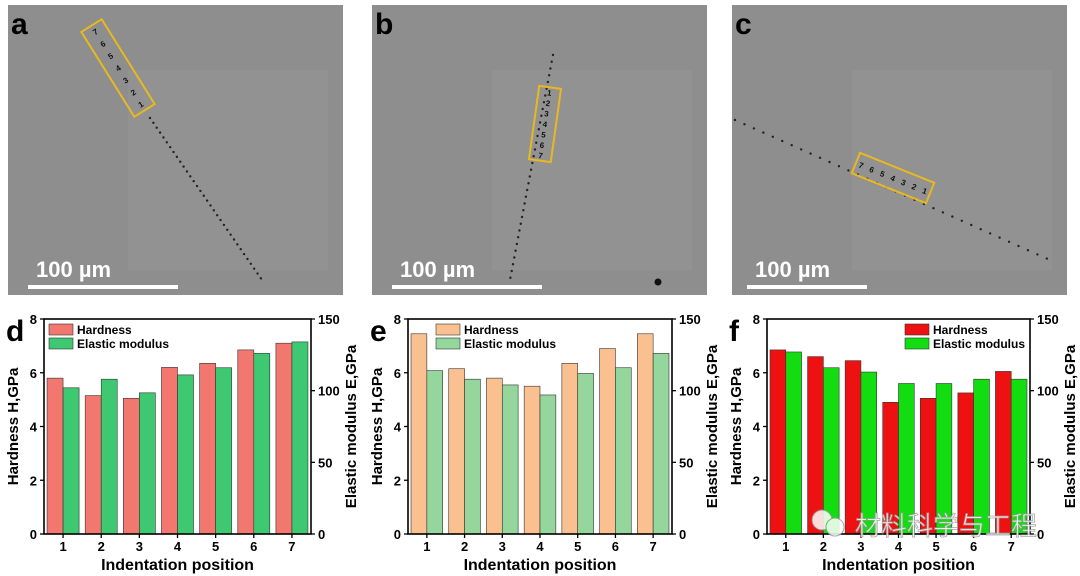 Image resolution: width=1080 pixels, height=576 pixels. What do you see at coordinates (15, 331) in the screenshot?
I see `panel-label: d` at bounding box center [15, 331].